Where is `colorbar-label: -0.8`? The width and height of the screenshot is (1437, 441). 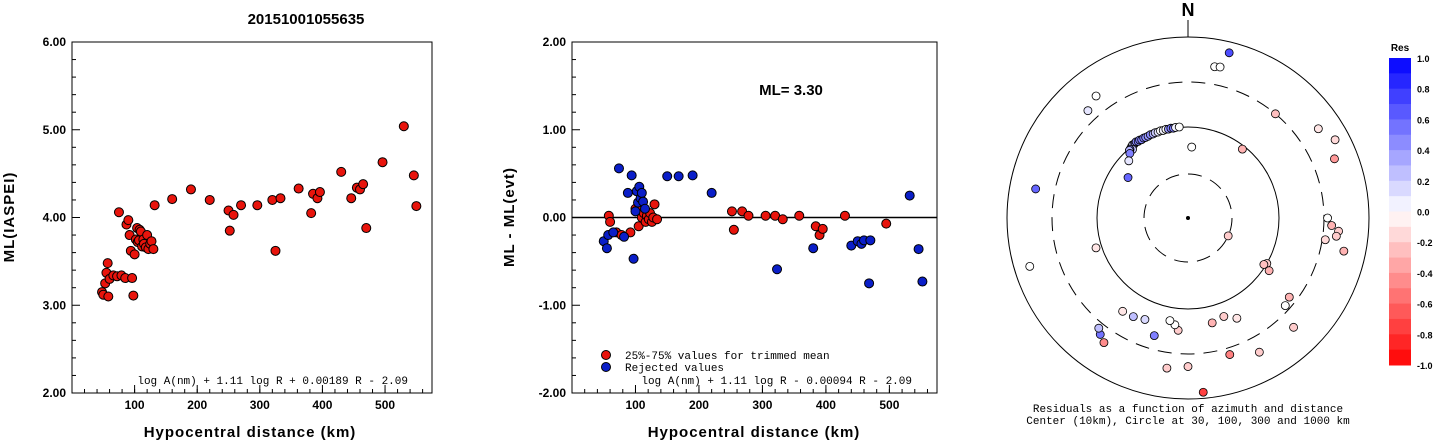
colorbar-label: -0.8 is located at coordinates (1425, 335).